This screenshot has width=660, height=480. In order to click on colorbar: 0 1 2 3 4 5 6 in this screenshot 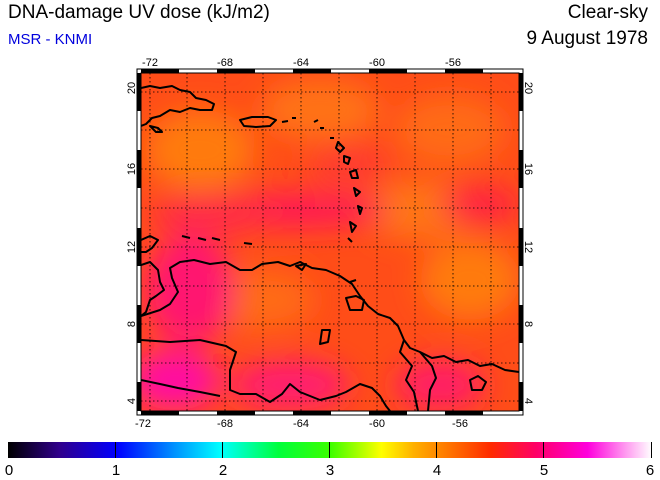, I will do `click(329, 460)`.